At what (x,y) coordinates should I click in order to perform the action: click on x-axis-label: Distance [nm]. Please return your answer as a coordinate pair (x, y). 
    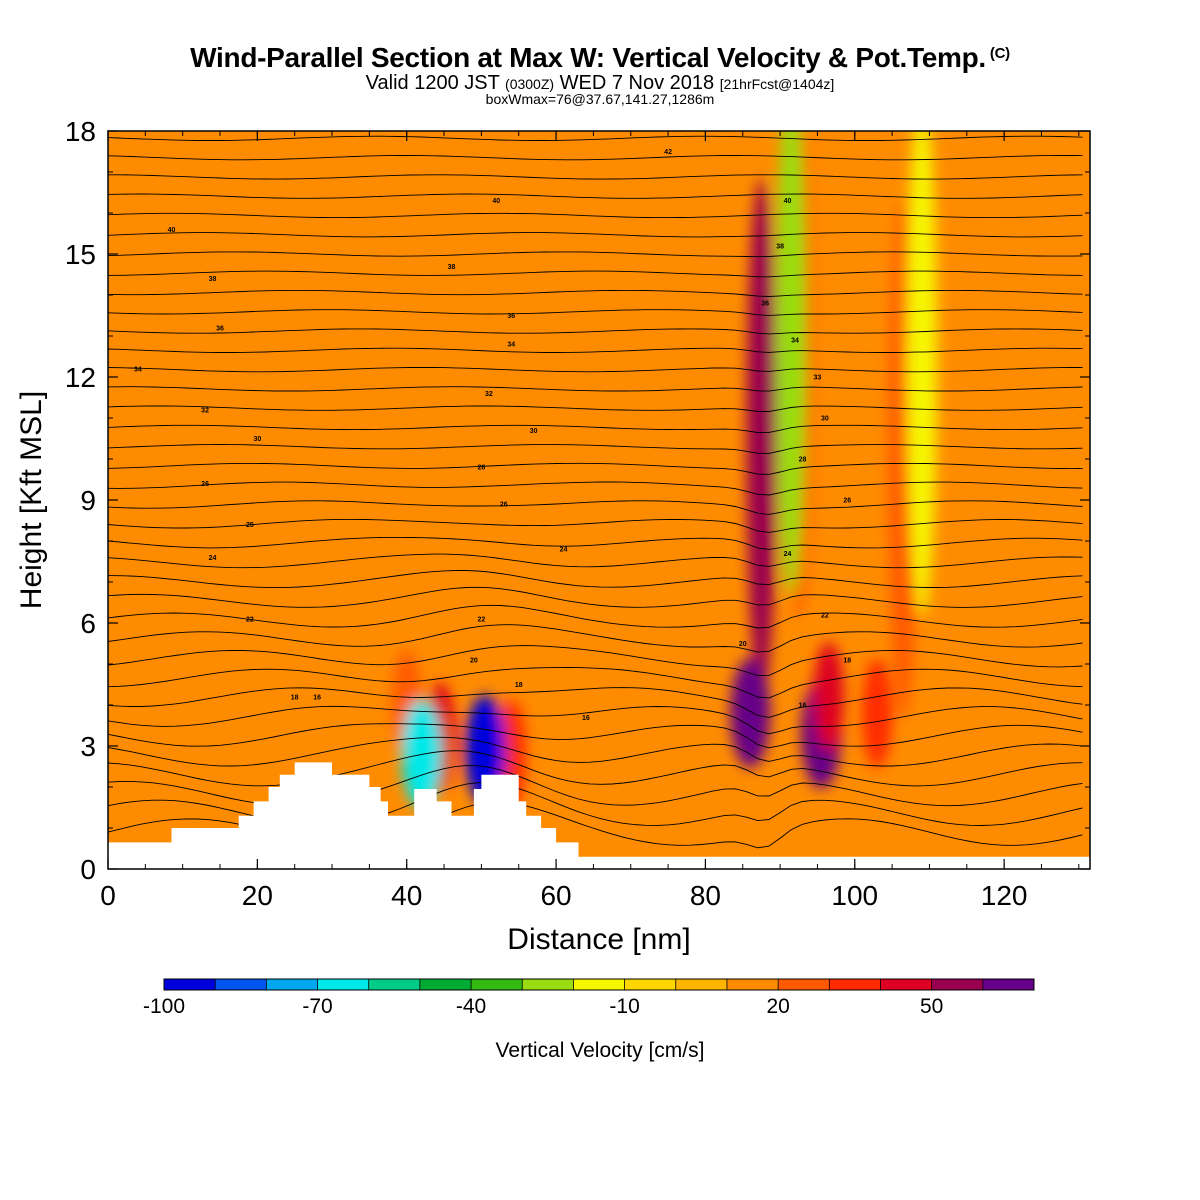
    Looking at the image, I should click on (598, 939).